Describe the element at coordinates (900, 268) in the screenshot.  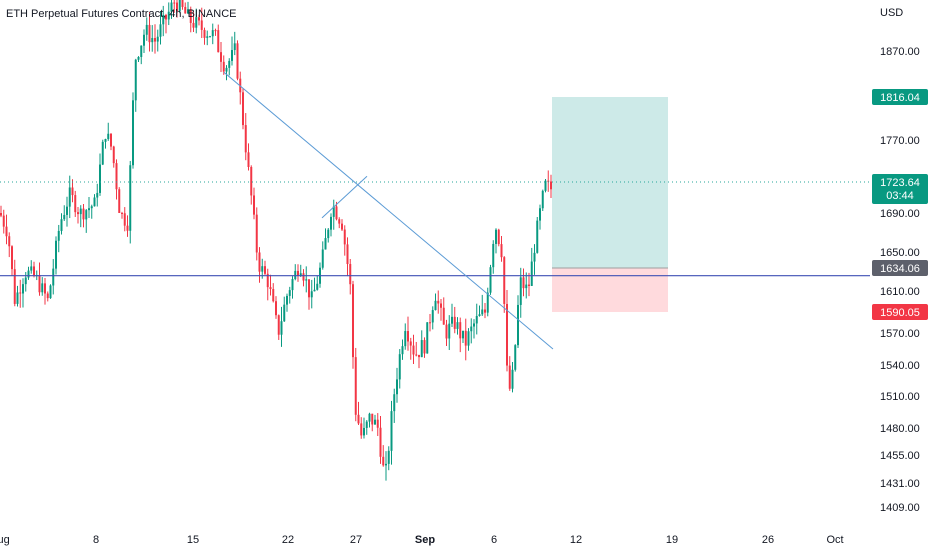
I see `entry-tag-bg` at that location.